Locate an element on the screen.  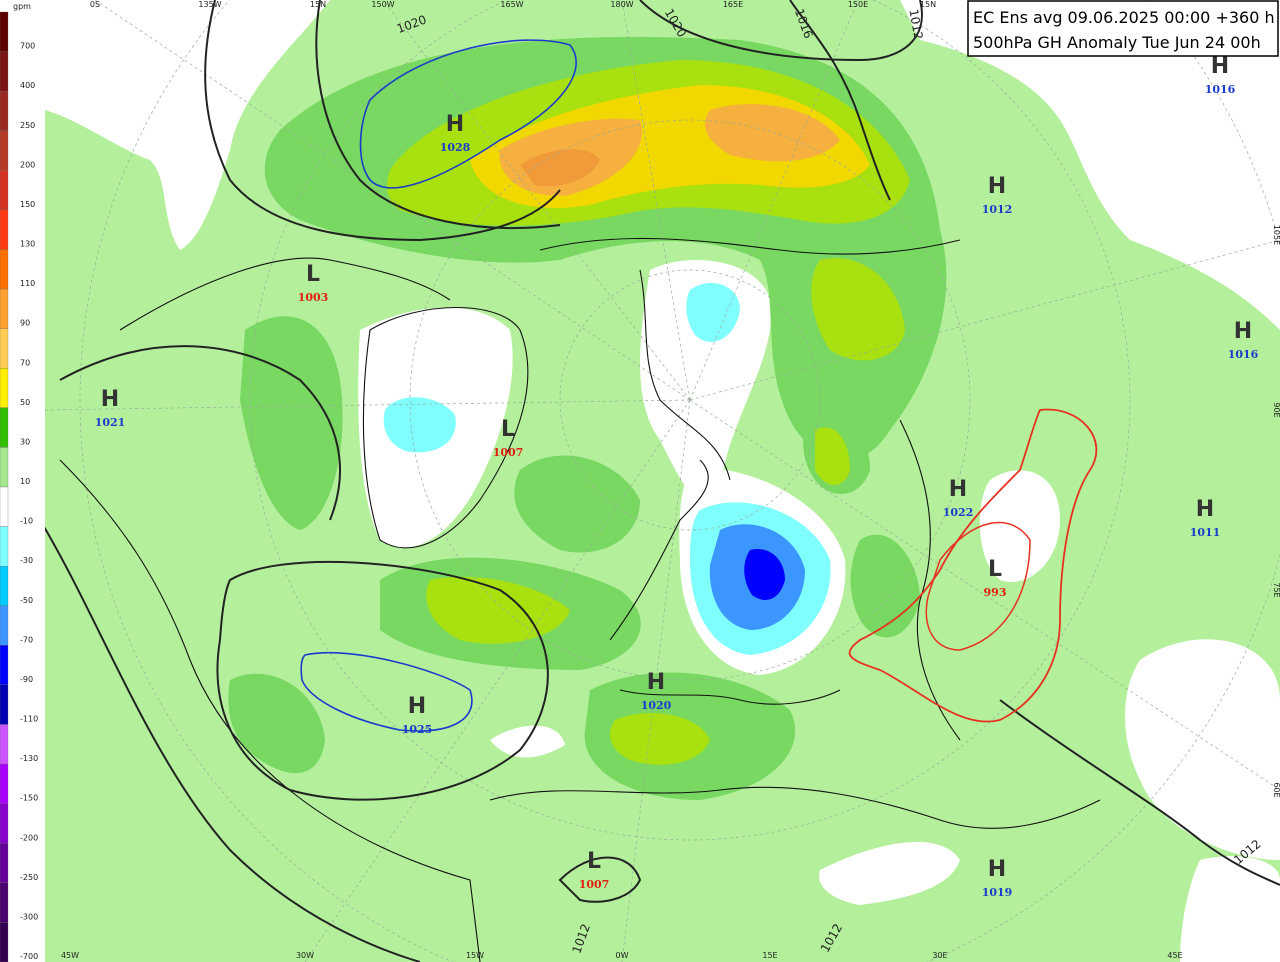
bottom-edge-label: 45W is located at coordinates (70, 955).